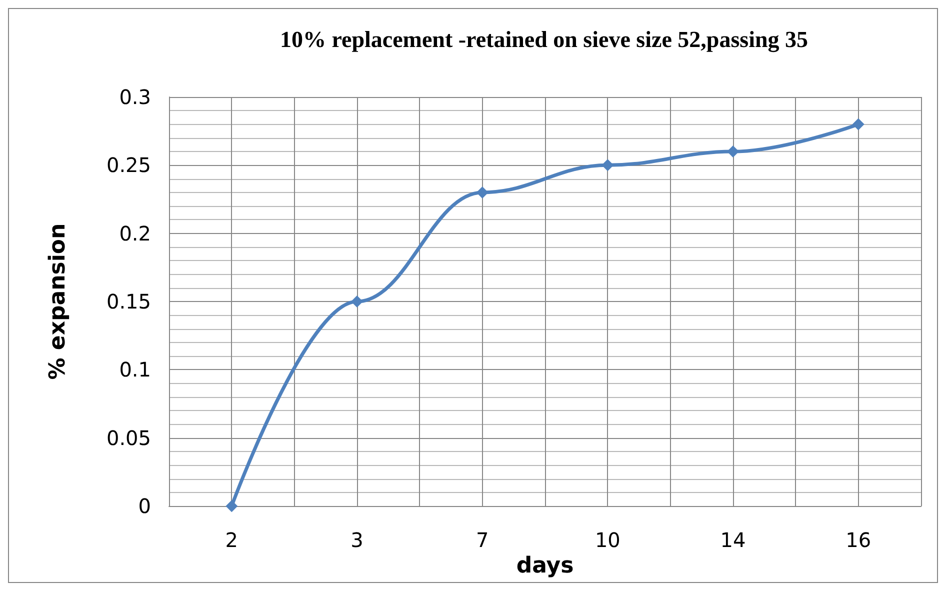 The width and height of the screenshot is (944, 589). What do you see at coordinates (135, 370) in the screenshot?
I see `y-tick-label: 0.1` at bounding box center [135, 370].